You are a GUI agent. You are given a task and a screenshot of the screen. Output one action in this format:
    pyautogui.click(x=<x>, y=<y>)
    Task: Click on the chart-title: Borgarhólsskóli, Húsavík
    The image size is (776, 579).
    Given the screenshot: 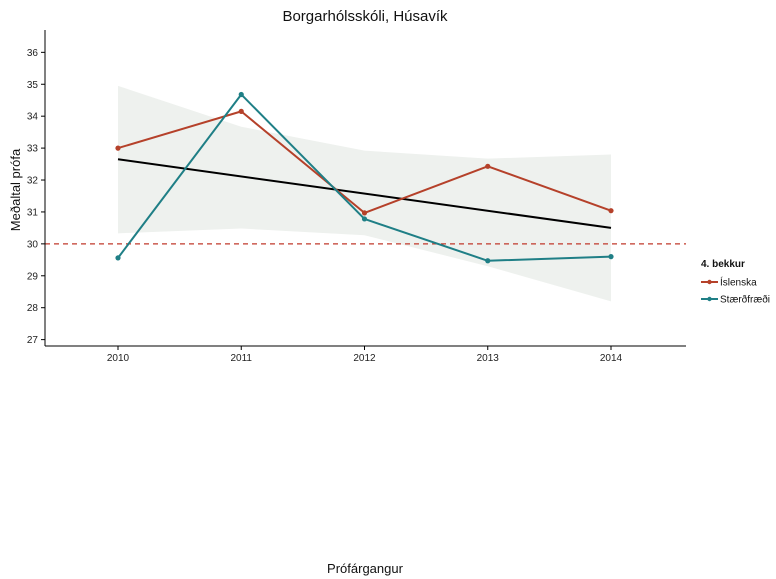 What is the action you would take?
    pyautogui.click(x=365, y=16)
    